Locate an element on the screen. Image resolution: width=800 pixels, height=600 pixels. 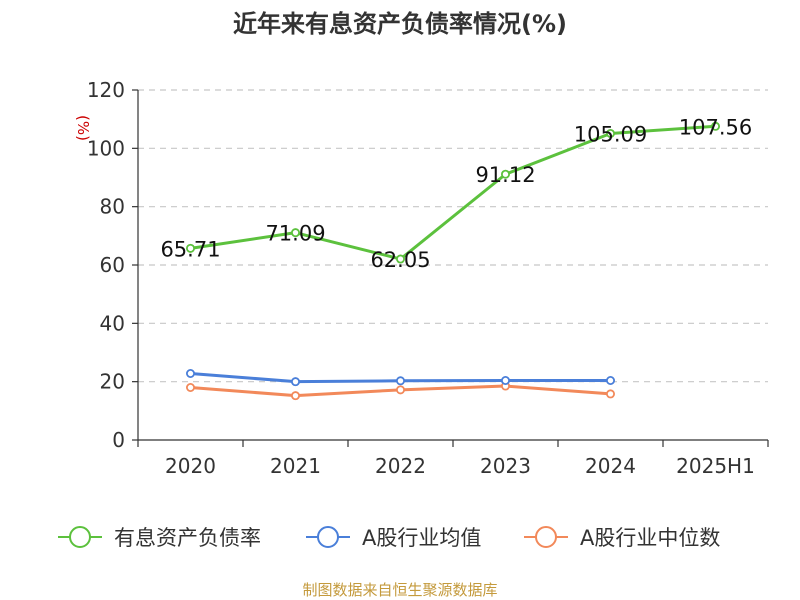
source-note: 制图数据来自恒生聚源数据库 is located at coordinates (399, 590).